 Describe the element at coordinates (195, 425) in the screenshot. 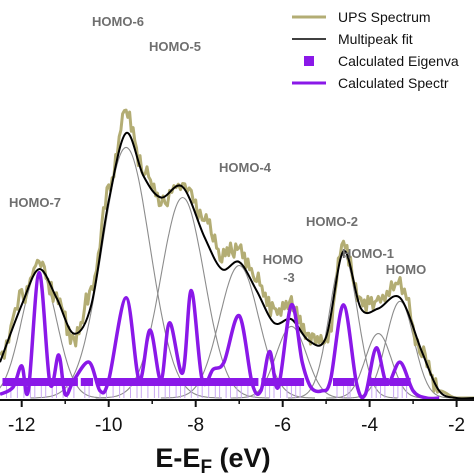

I see `x-tick-label-2: -8` at that location.